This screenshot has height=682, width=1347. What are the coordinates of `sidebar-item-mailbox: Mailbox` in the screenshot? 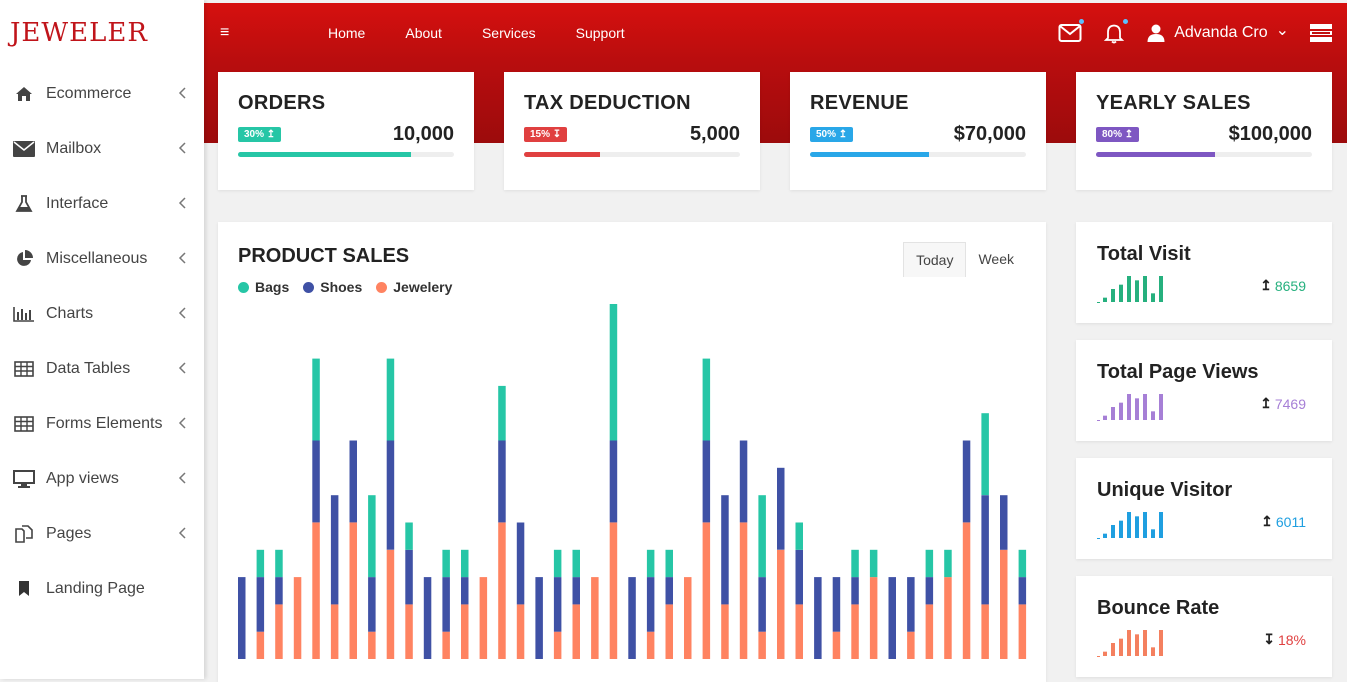 It's located at (102, 148).